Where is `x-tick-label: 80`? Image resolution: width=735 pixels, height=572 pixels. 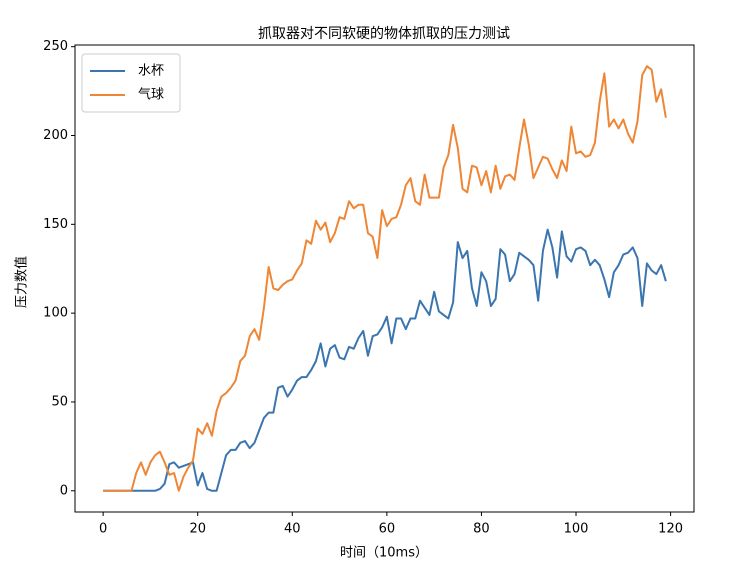
x-tick-label: 80 is located at coordinates (481, 529).